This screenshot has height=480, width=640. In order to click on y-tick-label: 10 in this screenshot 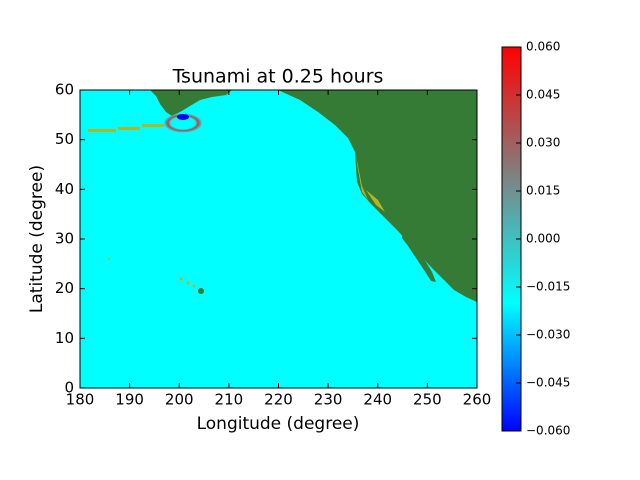, I will do `click(64, 338)`.